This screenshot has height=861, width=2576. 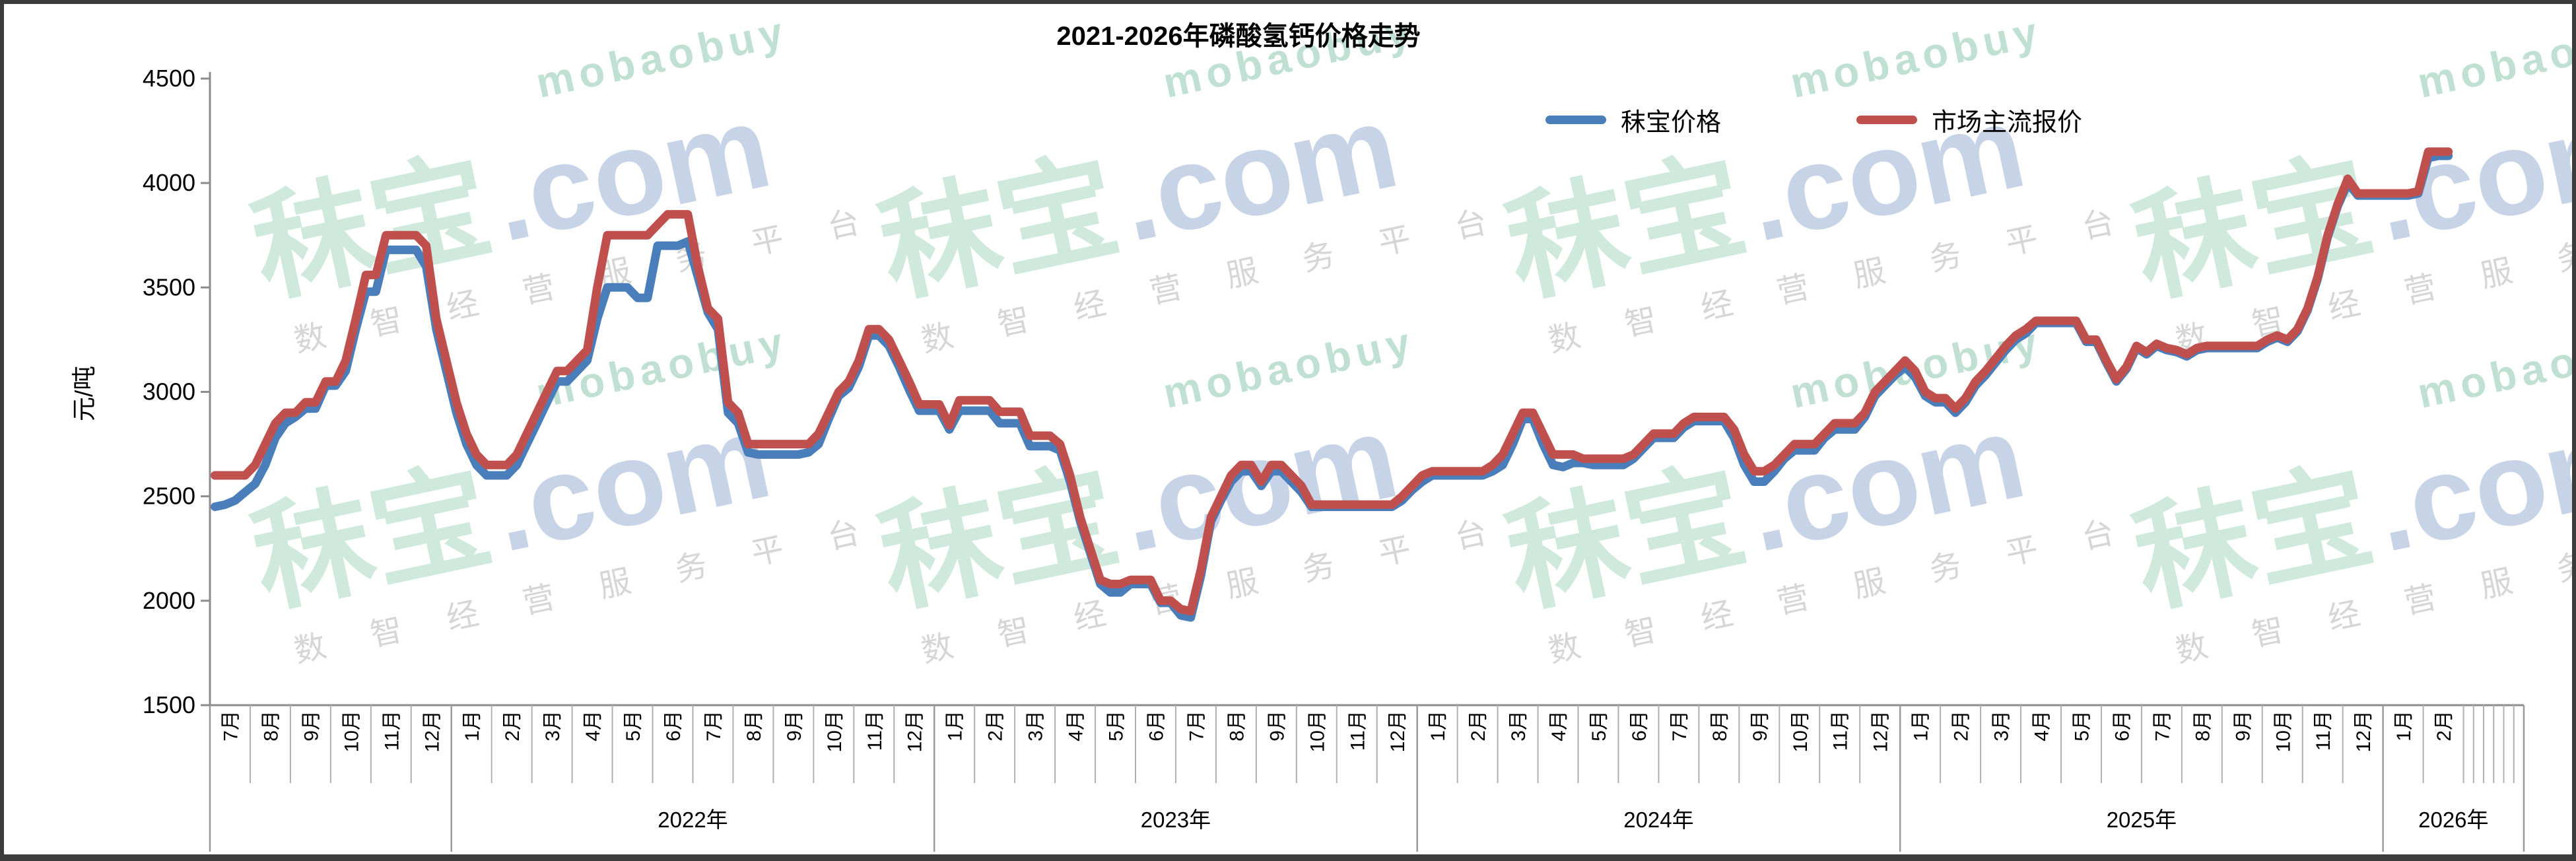 I want to click on svg-text: 2025年, so click(x=2142, y=820).